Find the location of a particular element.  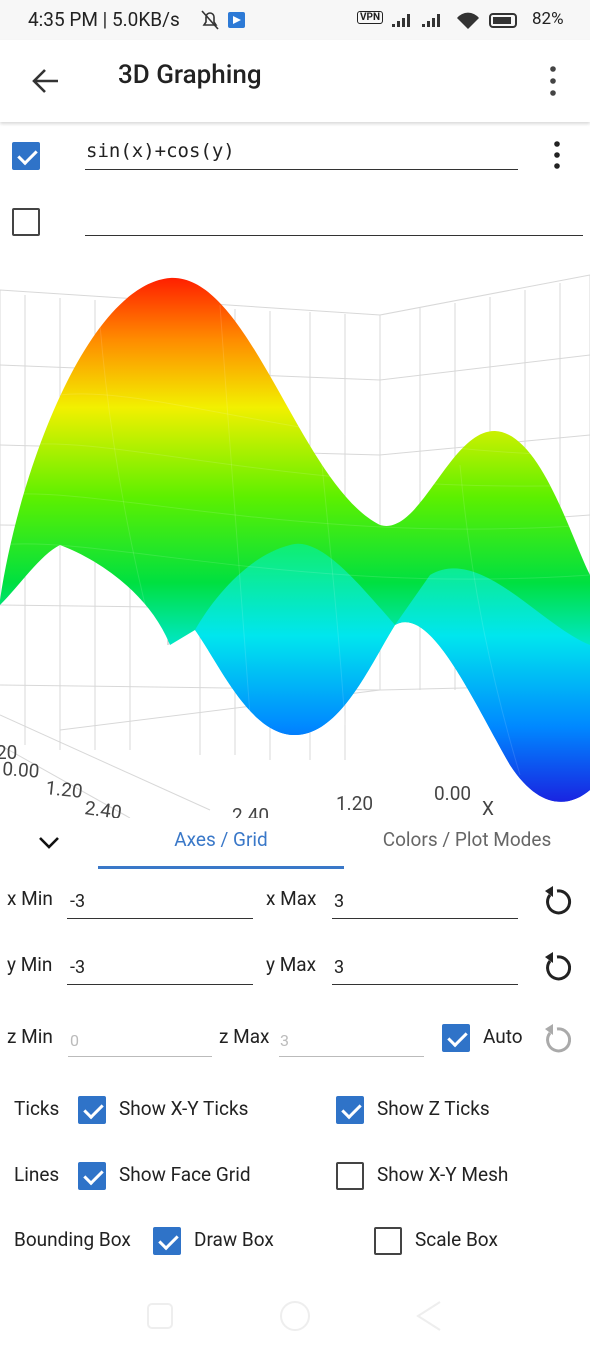

navigation-bar is located at coordinates (294, 1316).